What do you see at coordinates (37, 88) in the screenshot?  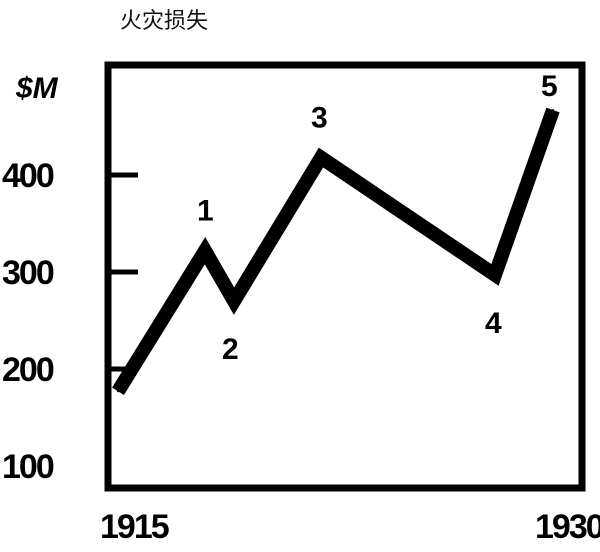 I see `y-axis-unit: $M` at bounding box center [37, 88].